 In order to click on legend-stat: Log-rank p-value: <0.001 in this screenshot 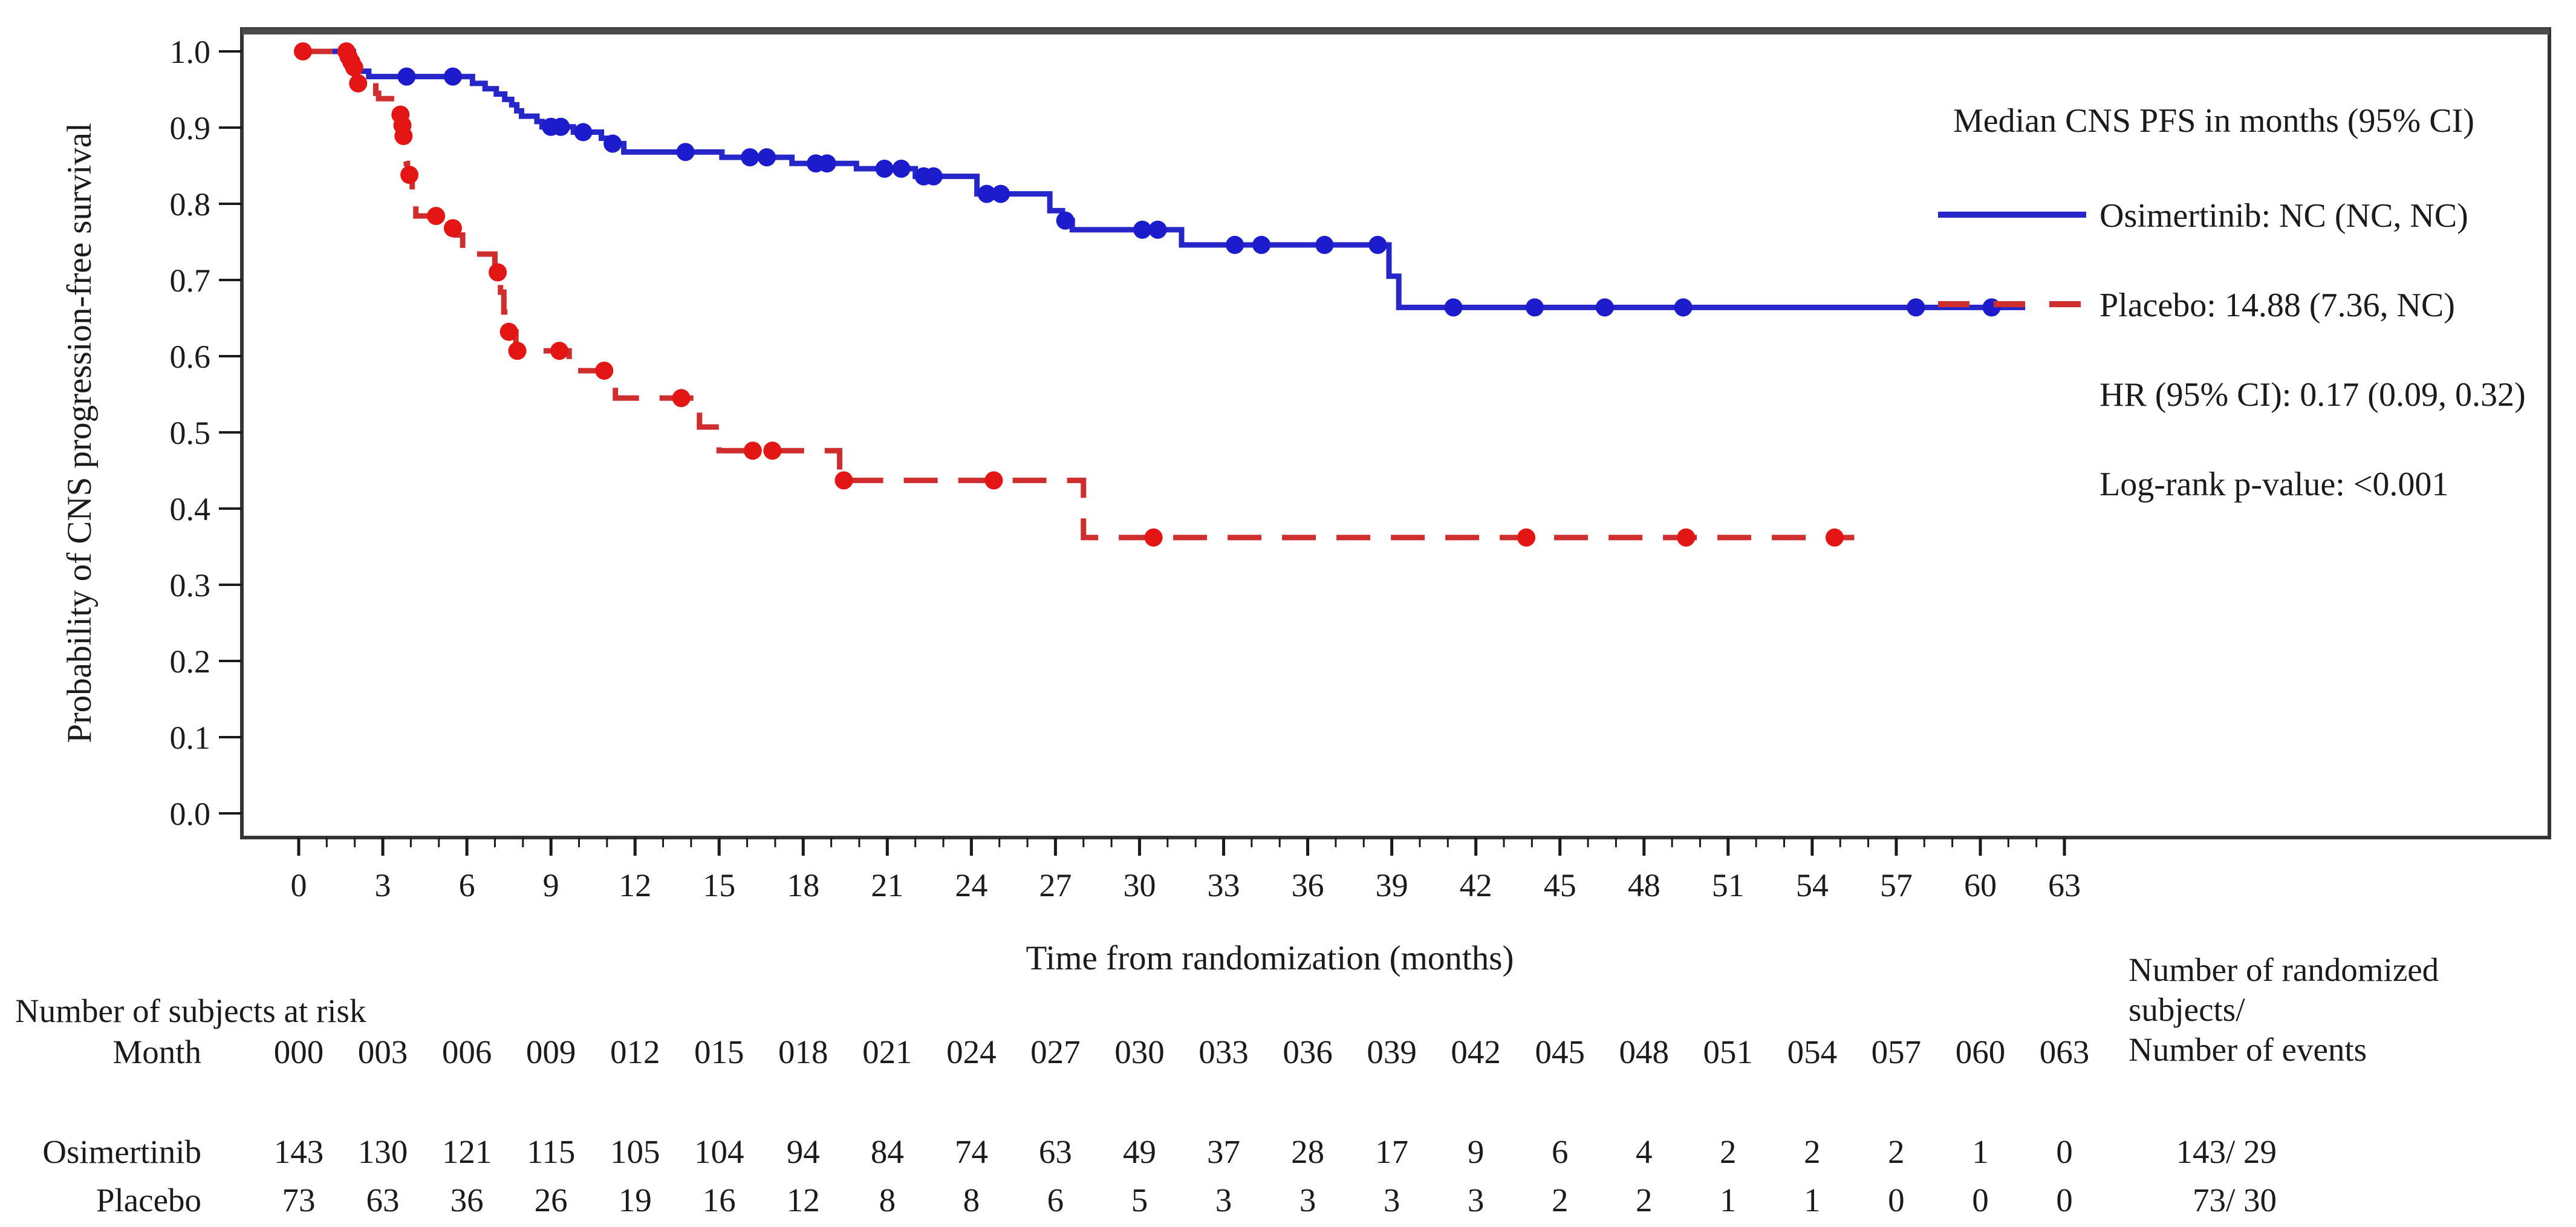, I will do `click(2274, 484)`.